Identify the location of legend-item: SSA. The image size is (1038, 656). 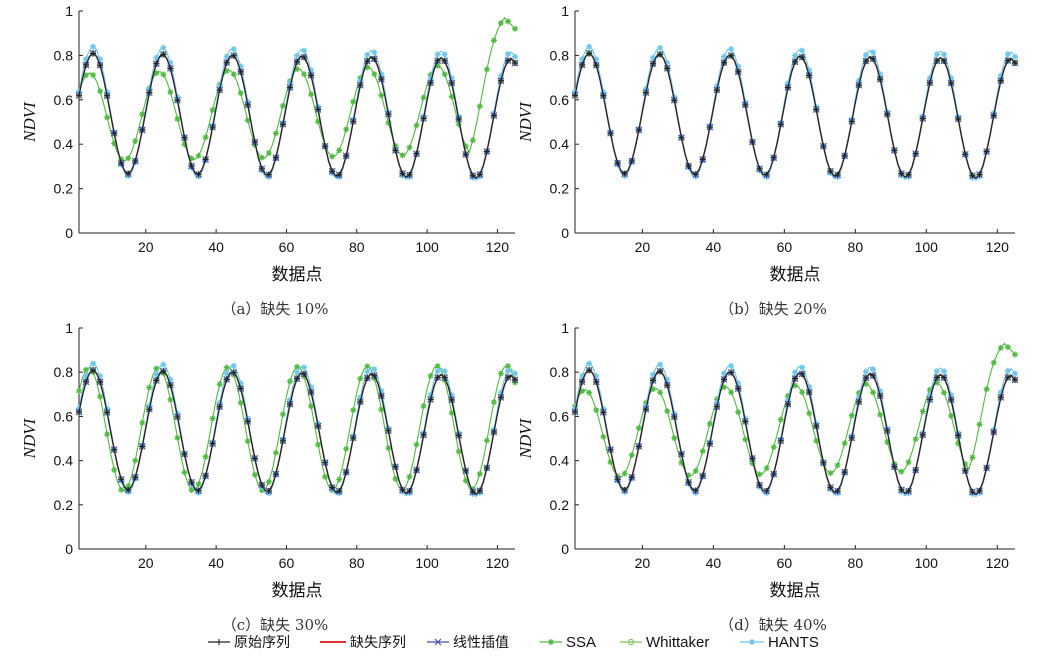
(568, 642).